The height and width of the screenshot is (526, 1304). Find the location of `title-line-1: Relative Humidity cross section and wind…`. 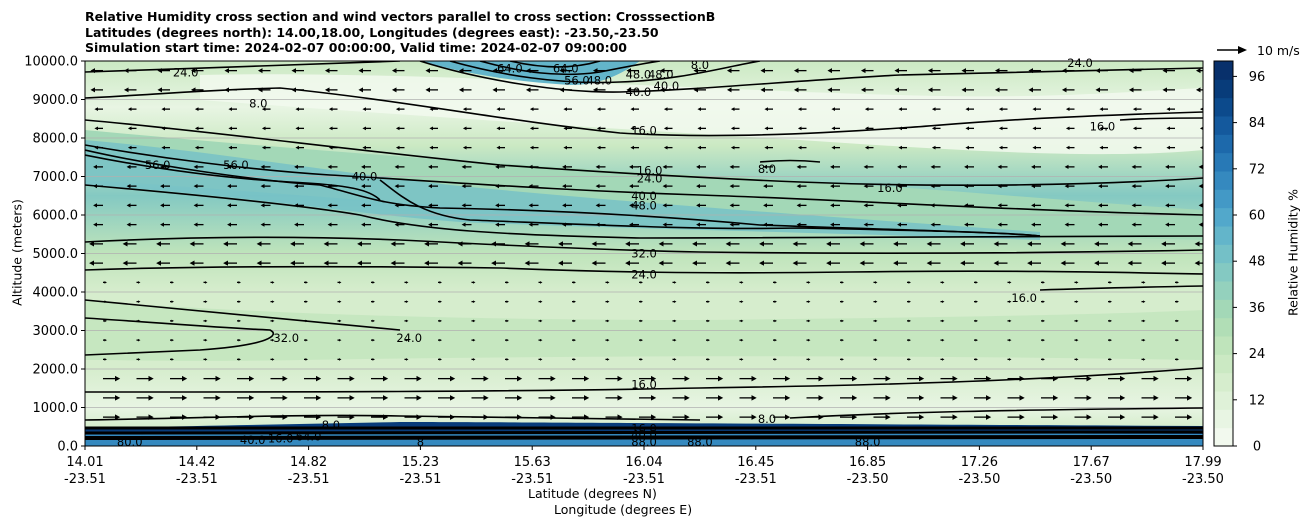

title-line-1: Relative Humidity cross section and wind… is located at coordinates (400, 16).